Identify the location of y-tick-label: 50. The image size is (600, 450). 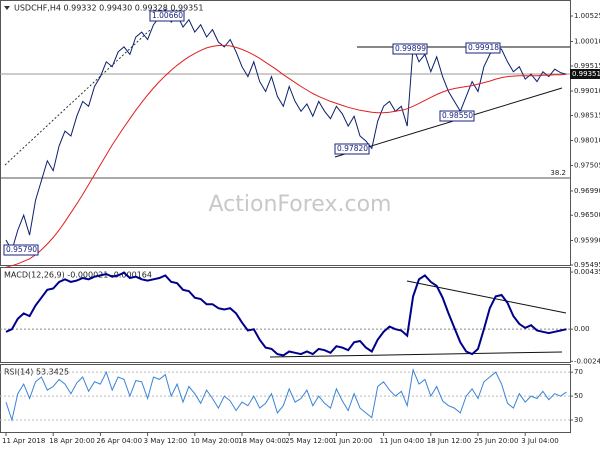
(578, 396).